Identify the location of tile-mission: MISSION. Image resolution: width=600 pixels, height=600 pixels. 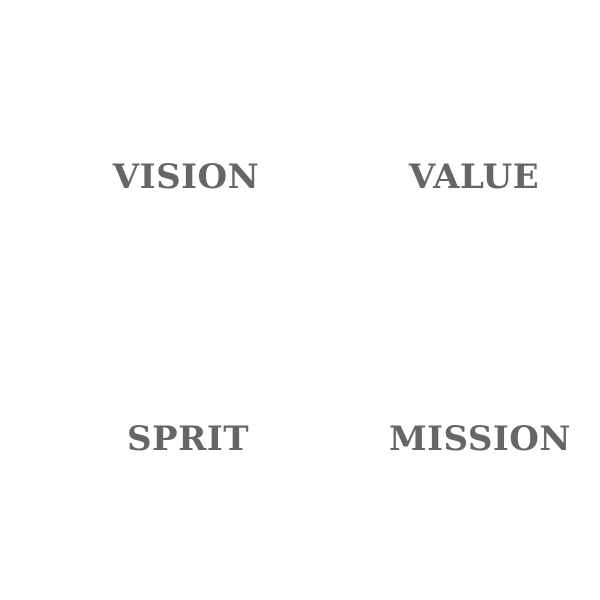
(480, 439).